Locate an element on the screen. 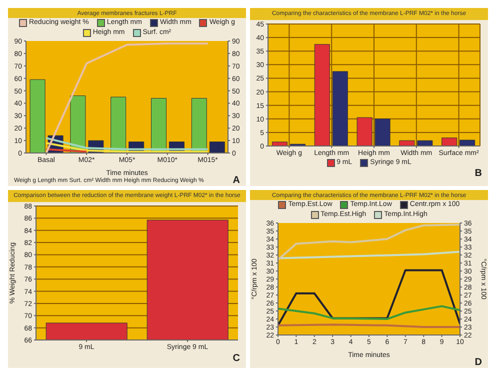 This screenshot has height=369, width=493. text: B is located at coordinates (478, 173).